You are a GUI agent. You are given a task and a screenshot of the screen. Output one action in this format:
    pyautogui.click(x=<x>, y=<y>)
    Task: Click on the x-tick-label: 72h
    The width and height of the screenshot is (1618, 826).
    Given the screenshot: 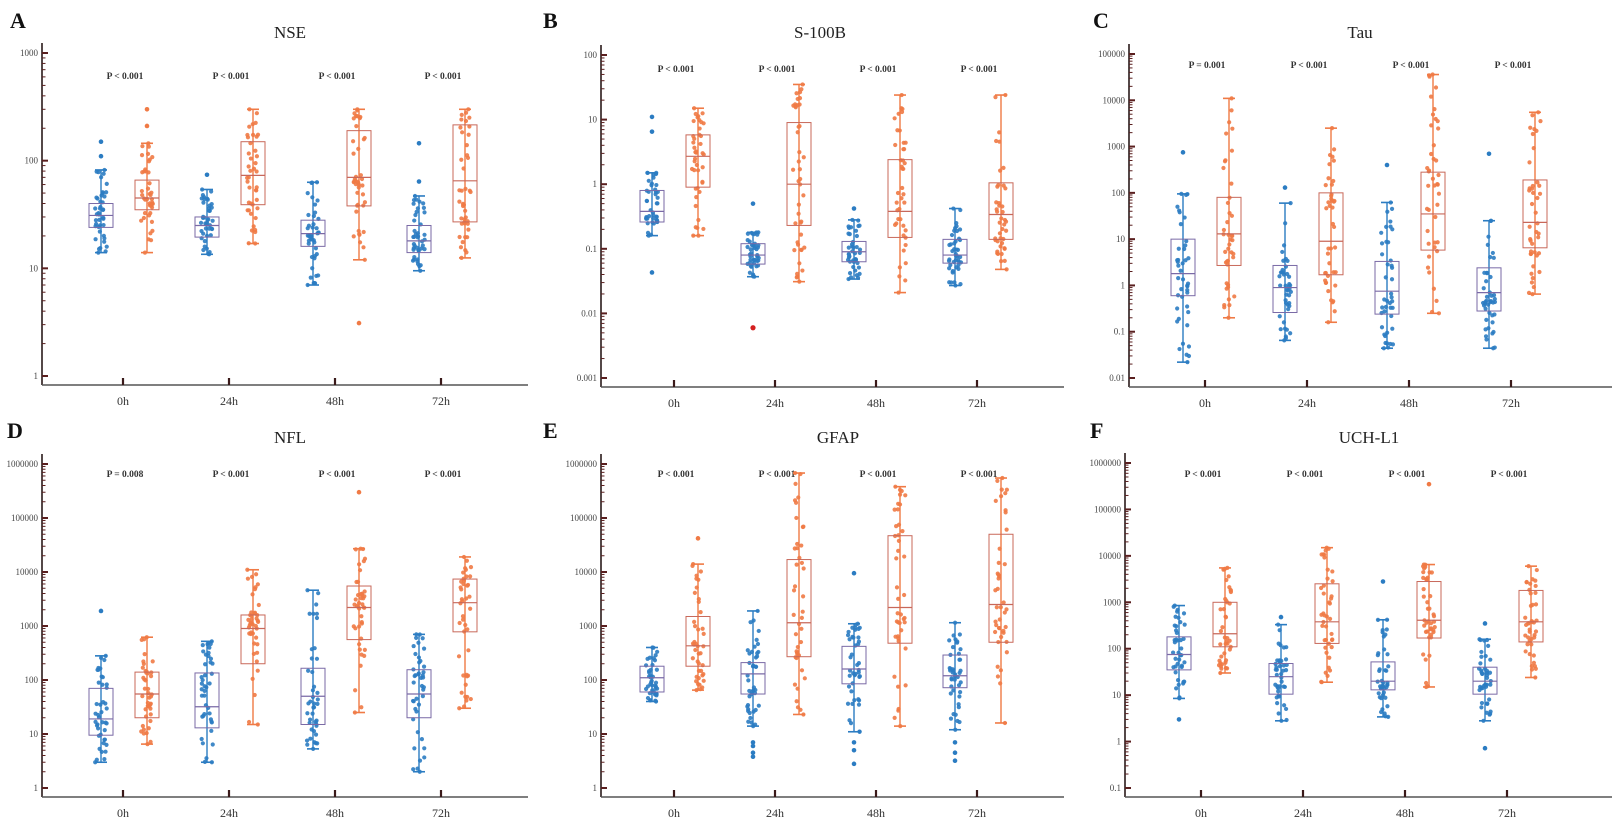 What is the action you would take?
    pyautogui.click(x=977, y=403)
    